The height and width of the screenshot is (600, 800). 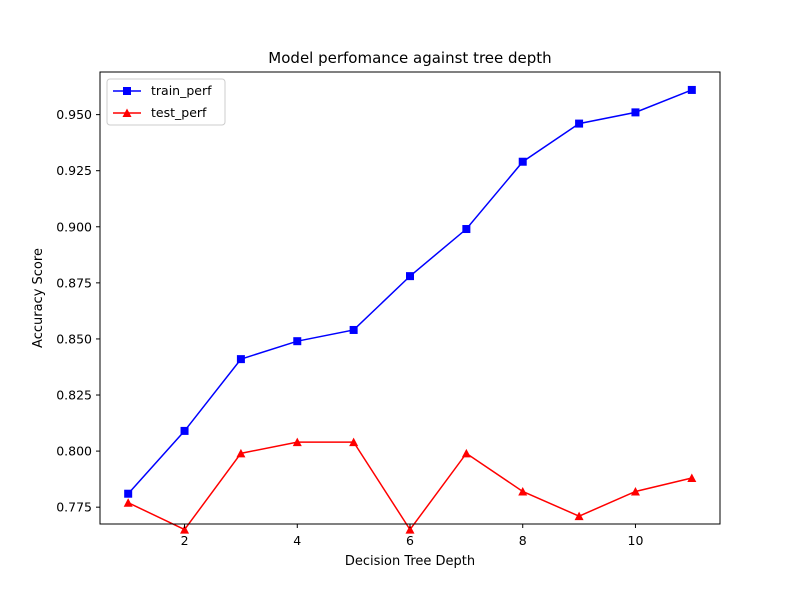 I want to click on chart-title: Model perfomance against tree depth, so click(x=409, y=58).